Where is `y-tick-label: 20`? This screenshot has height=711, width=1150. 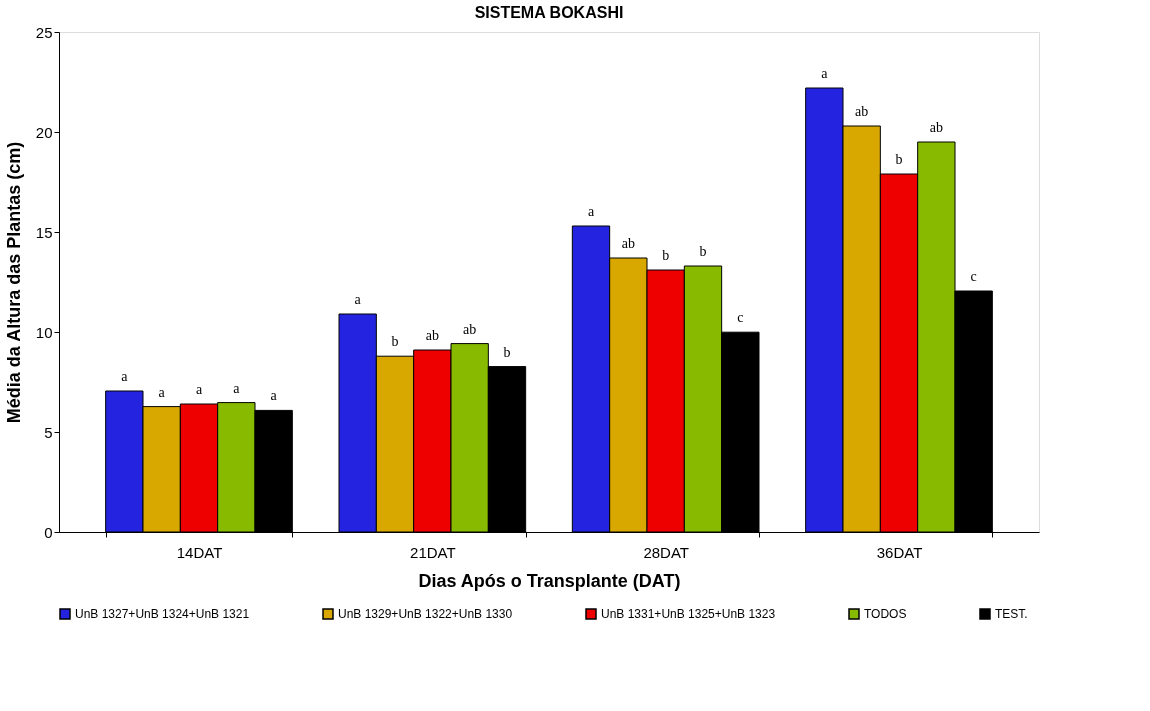 y-tick-label: 20 is located at coordinates (44, 132).